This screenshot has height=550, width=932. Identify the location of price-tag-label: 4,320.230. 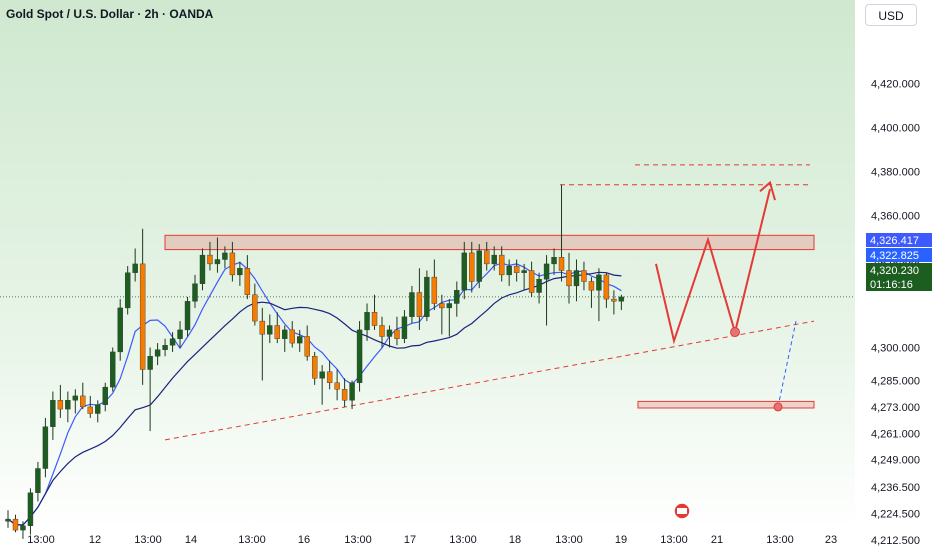
(894, 271).